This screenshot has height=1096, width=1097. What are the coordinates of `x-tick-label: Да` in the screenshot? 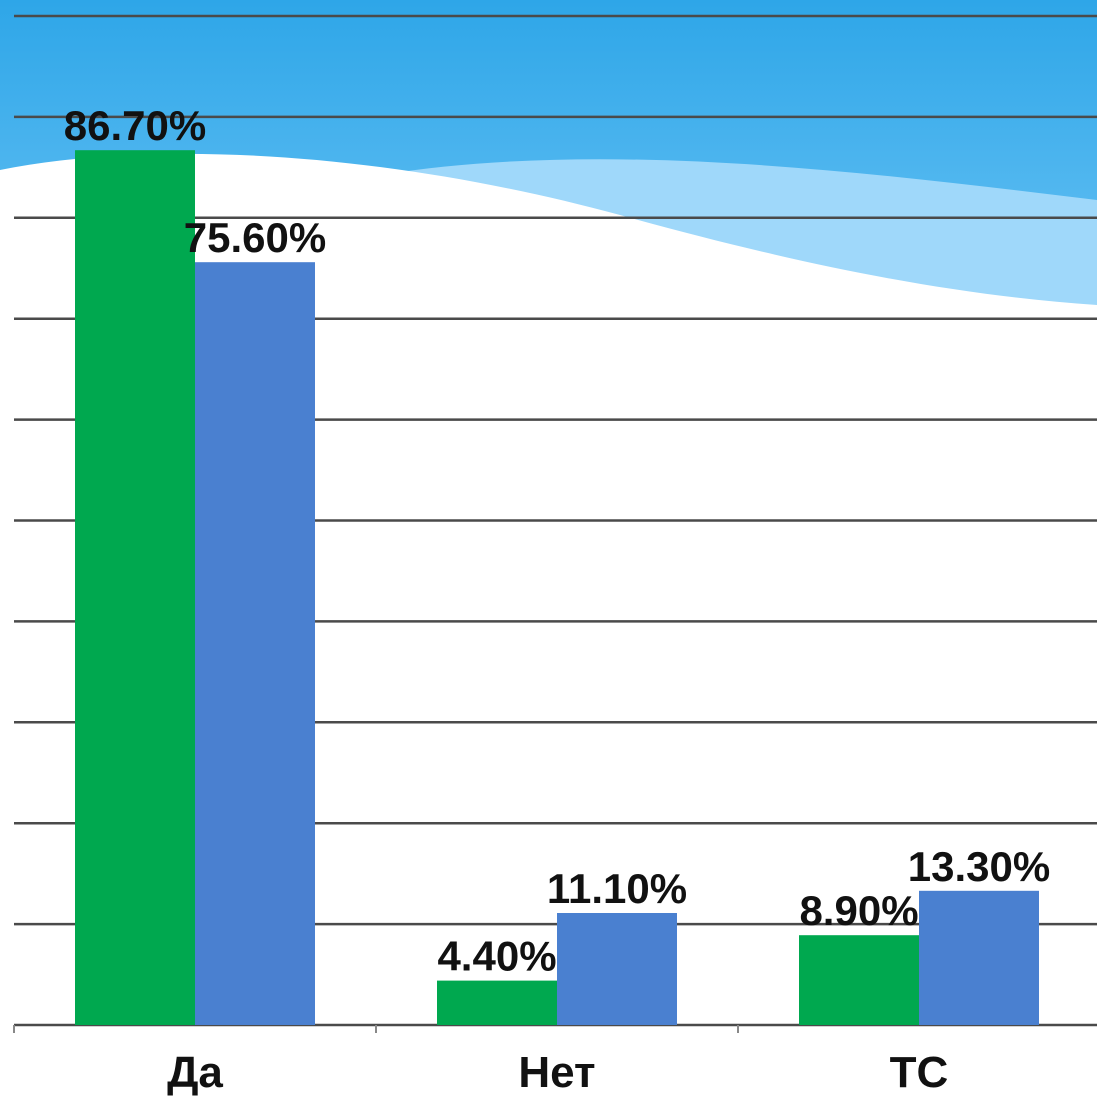 It's located at (195, 1072).